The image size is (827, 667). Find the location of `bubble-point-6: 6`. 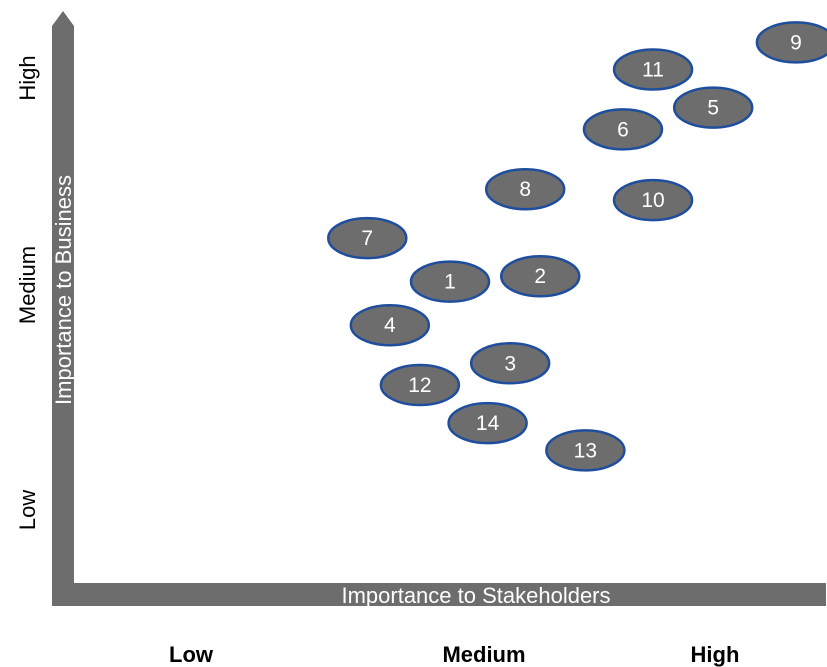

bubble-point-6: 6 is located at coordinates (623, 129).